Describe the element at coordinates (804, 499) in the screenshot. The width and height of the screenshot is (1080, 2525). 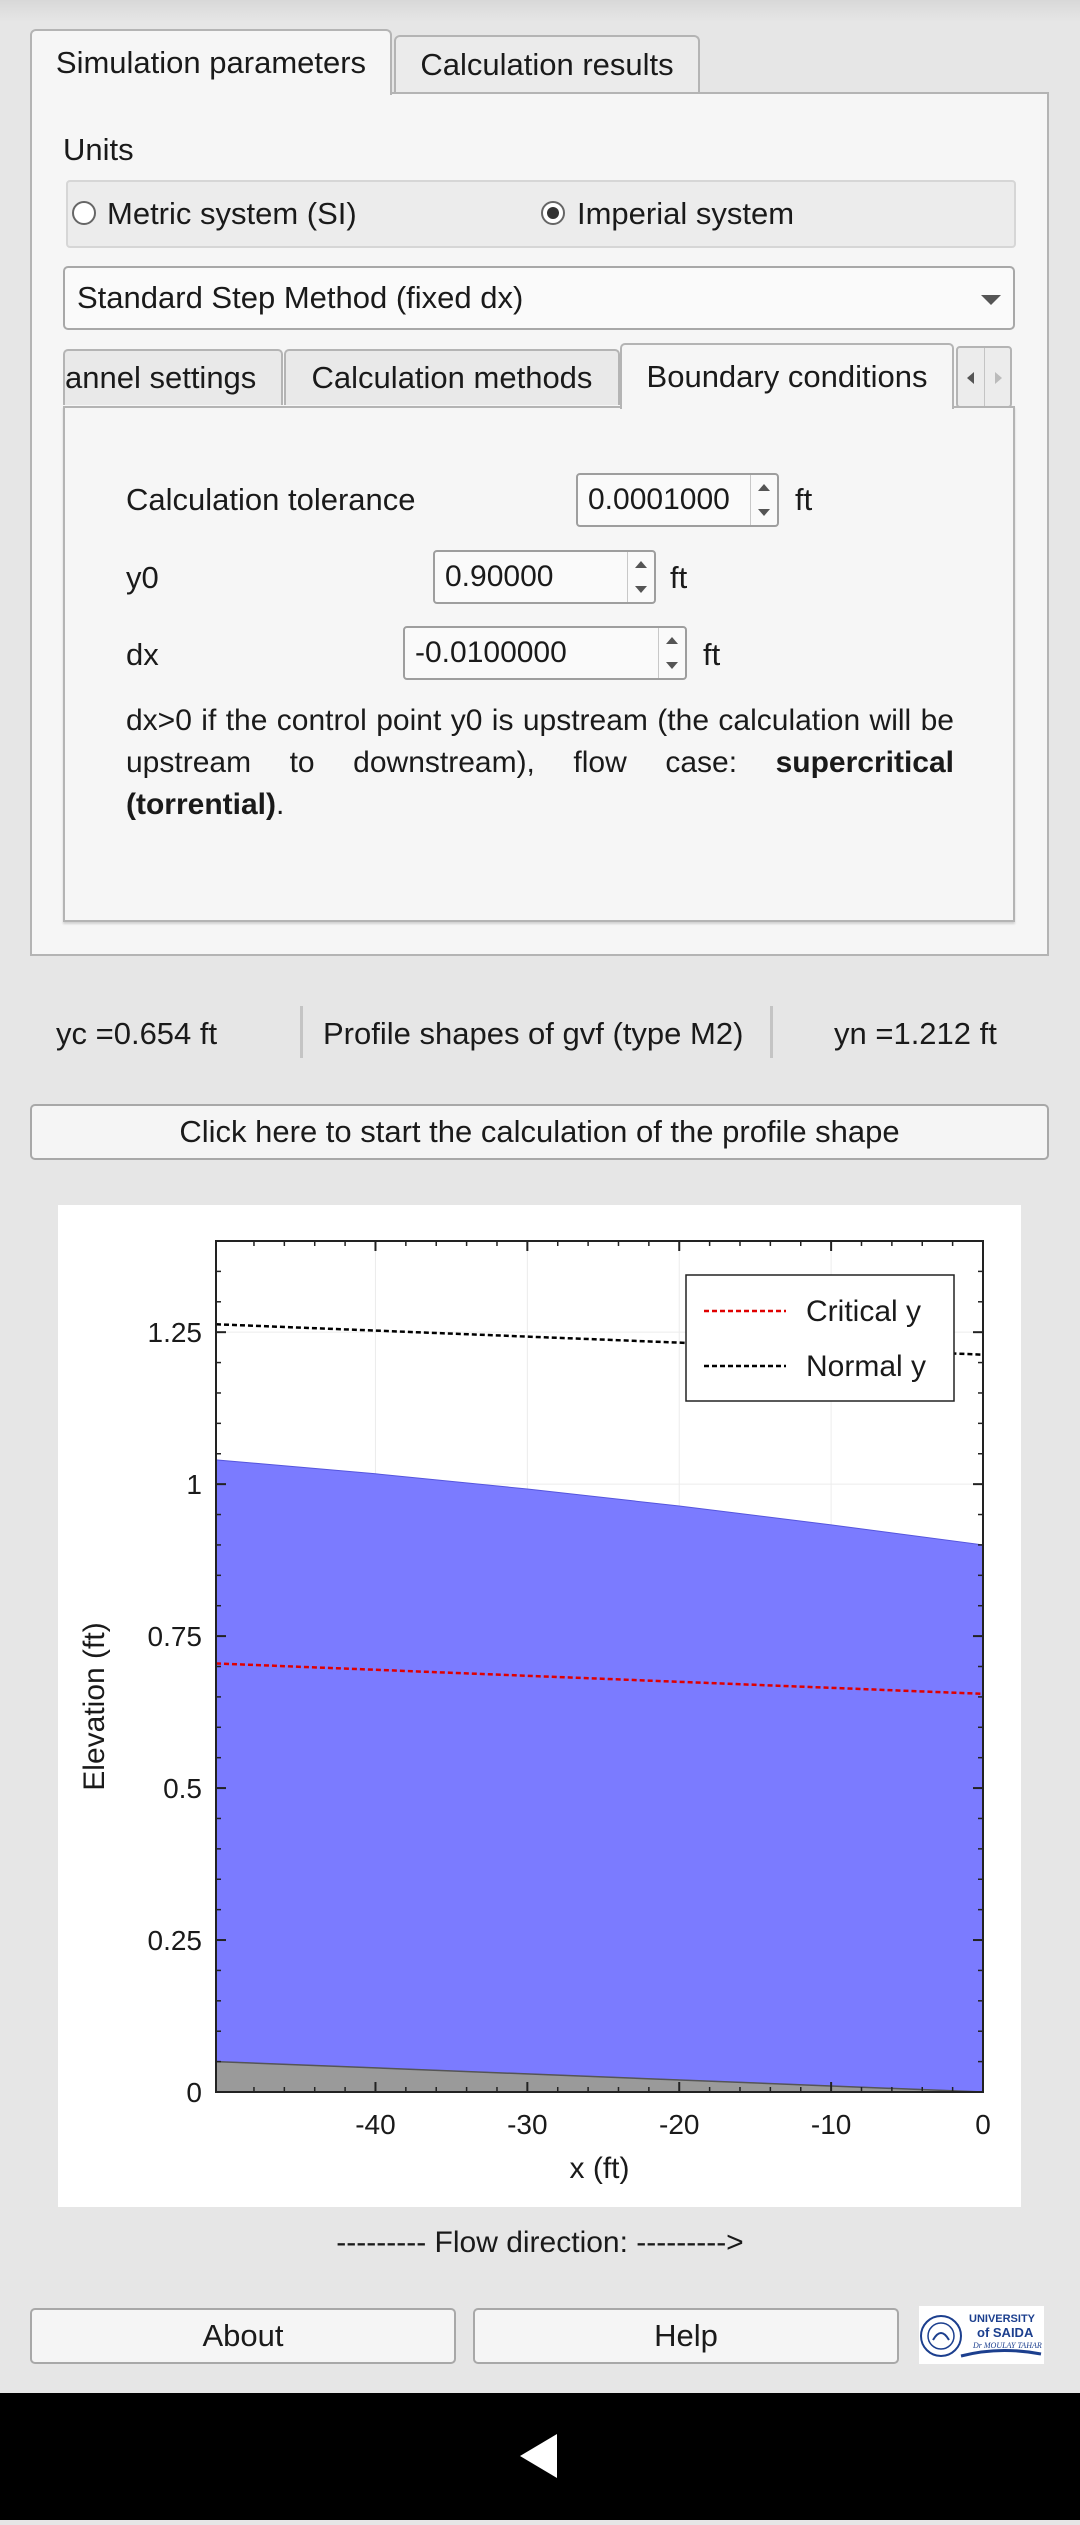
I see `tolerance-unit: ft` at that location.